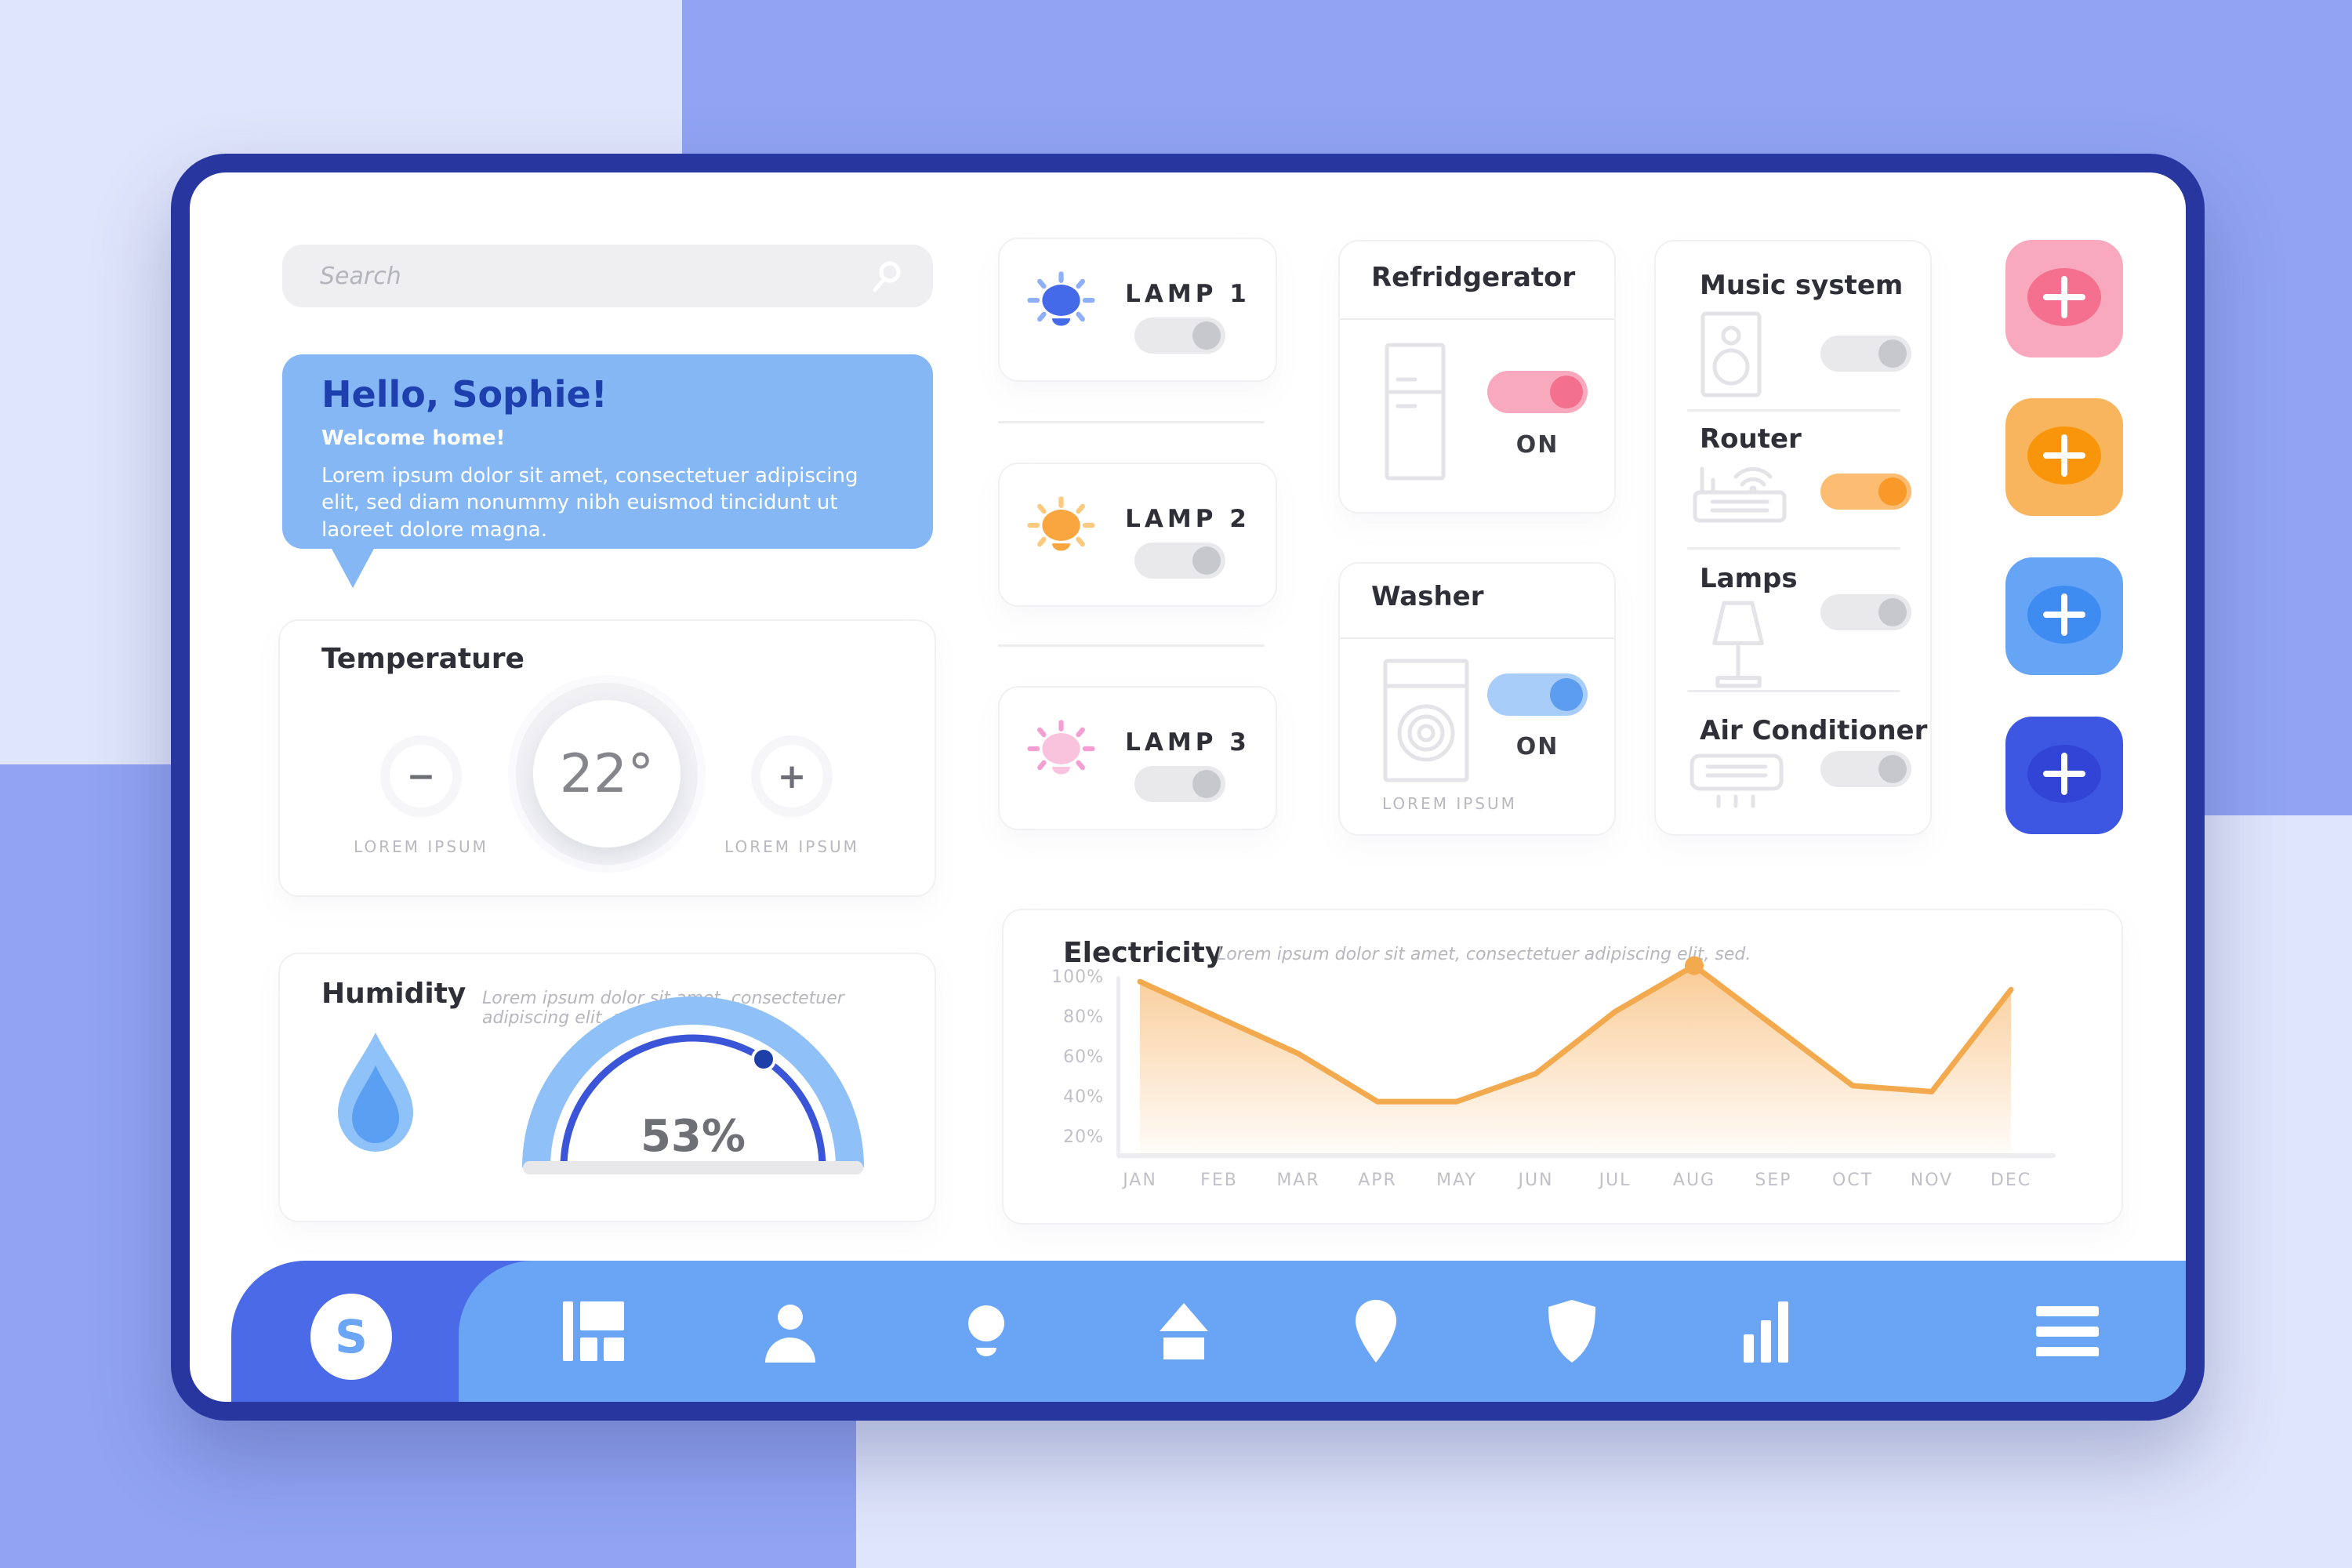  Describe the element at coordinates (1694, 1180) in the screenshot. I see `month-label: AUG` at that location.